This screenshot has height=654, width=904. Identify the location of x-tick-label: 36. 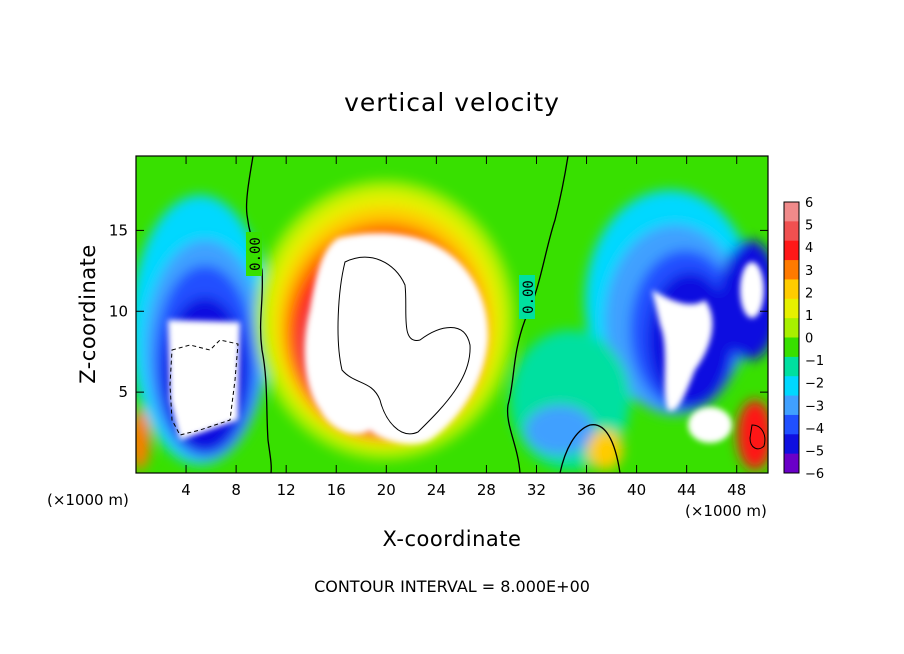
(586, 490).